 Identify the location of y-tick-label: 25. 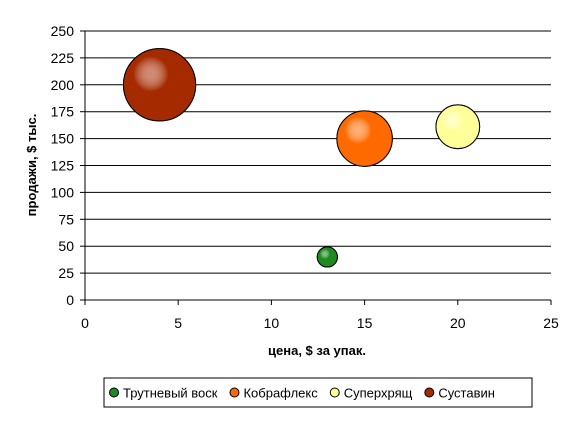
(66, 273).